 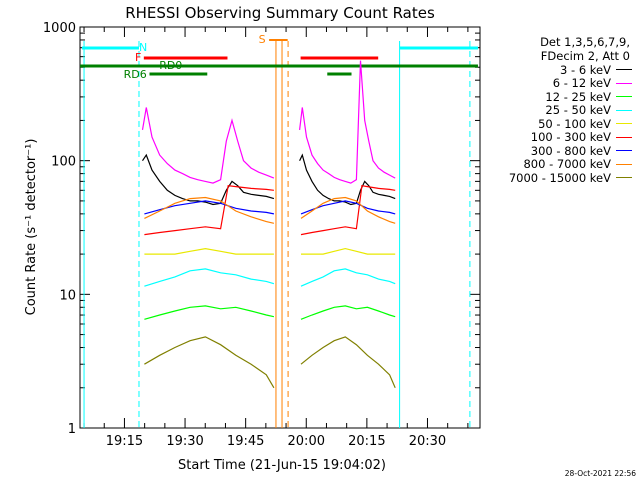 What do you see at coordinates (72, 429) in the screenshot?
I see `y-tick-label: 1` at bounding box center [72, 429].